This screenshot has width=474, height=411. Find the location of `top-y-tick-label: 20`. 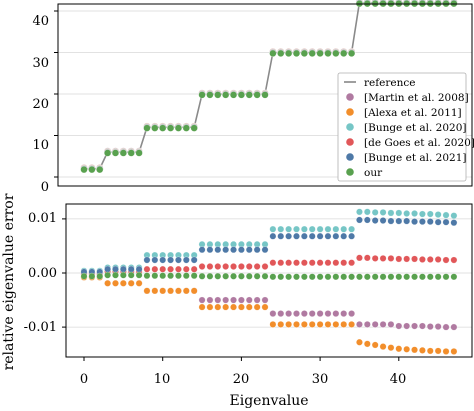

top-y-tick-label: 20 is located at coordinates (40, 104).